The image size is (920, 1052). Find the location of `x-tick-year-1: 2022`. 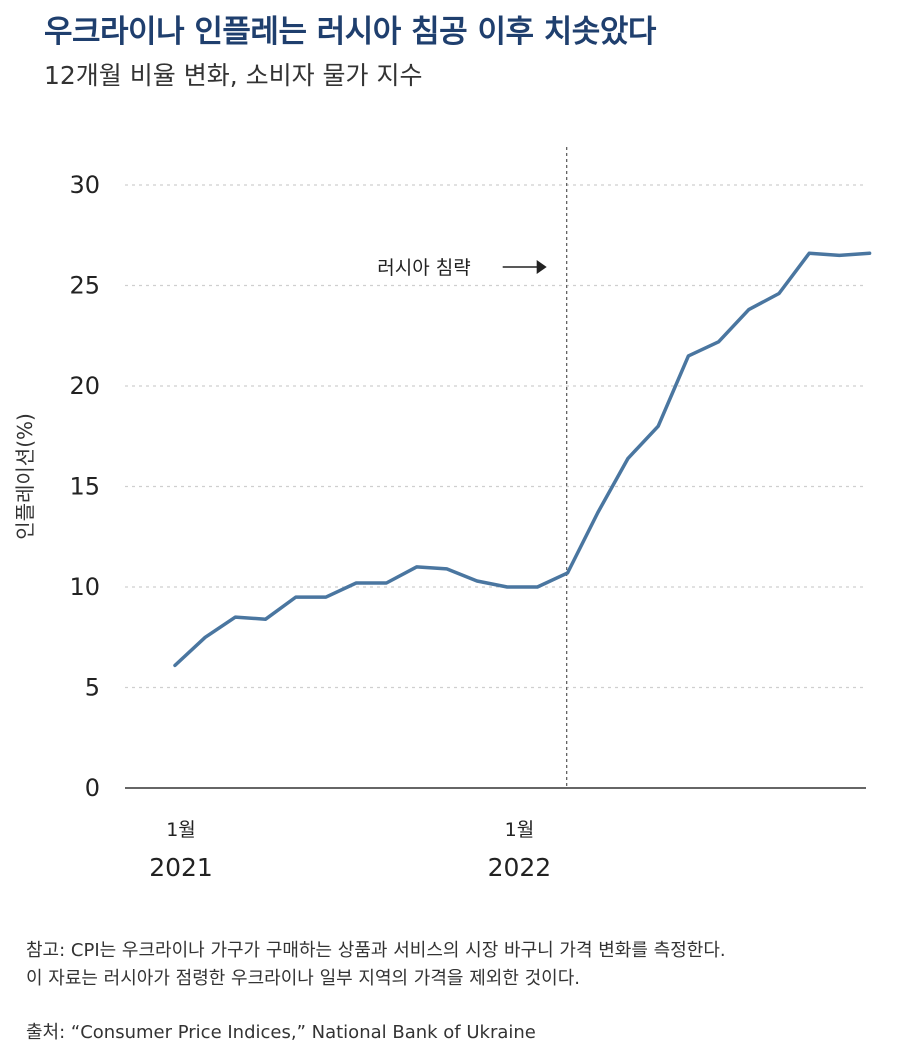

x-tick-year-1: 2022 is located at coordinates (520, 867).